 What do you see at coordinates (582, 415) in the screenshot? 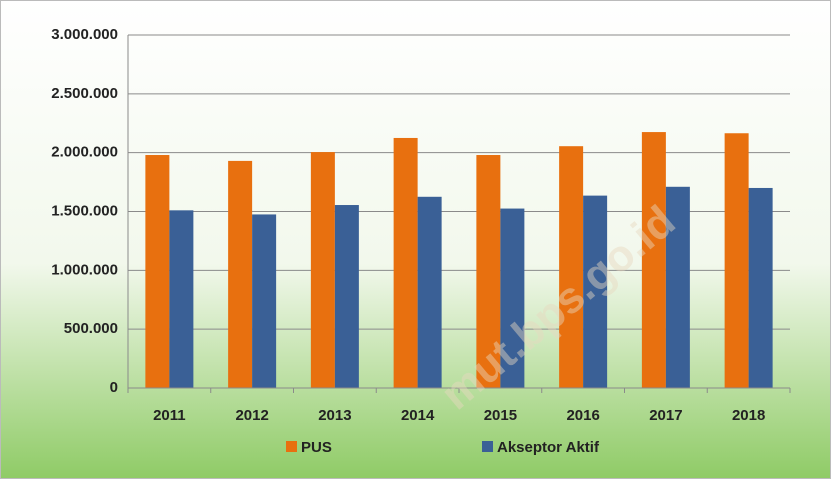
I see `x-tick-label: 2016` at bounding box center [582, 415].